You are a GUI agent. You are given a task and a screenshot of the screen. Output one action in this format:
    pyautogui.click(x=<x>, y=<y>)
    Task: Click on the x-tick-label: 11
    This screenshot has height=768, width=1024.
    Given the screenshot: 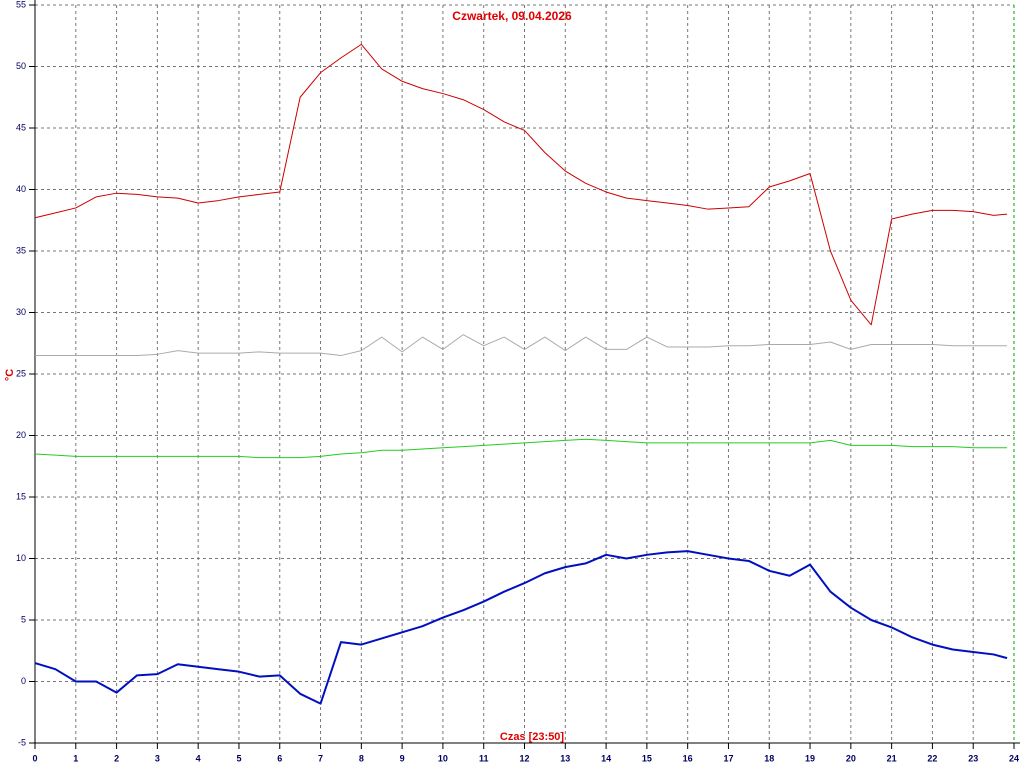 What is the action you would take?
    pyautogui.click(x=484, y=758)
    